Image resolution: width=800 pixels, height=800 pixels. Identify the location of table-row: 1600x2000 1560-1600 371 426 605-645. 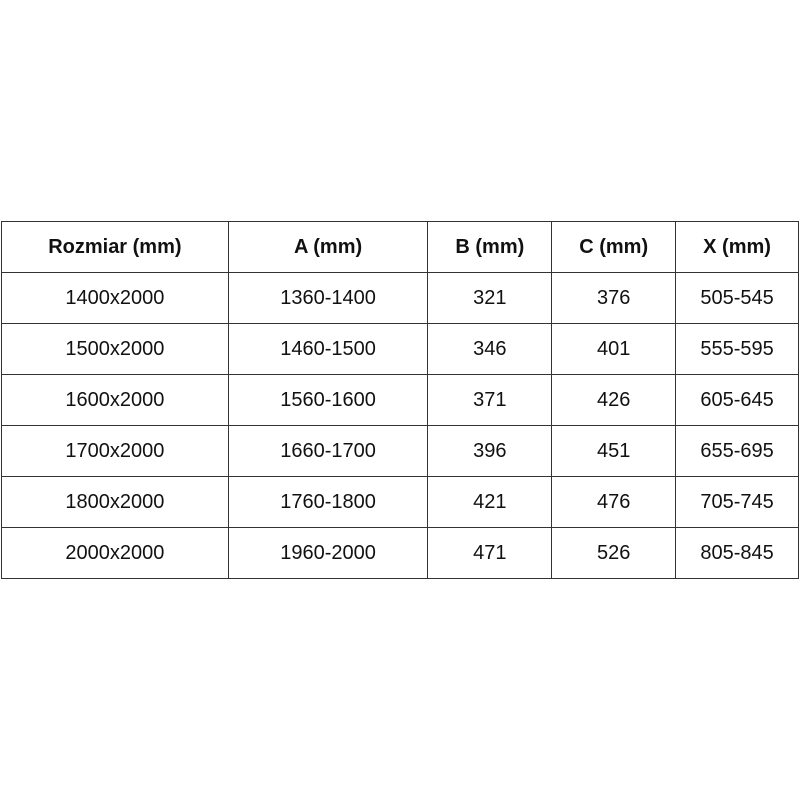
(400, 400).